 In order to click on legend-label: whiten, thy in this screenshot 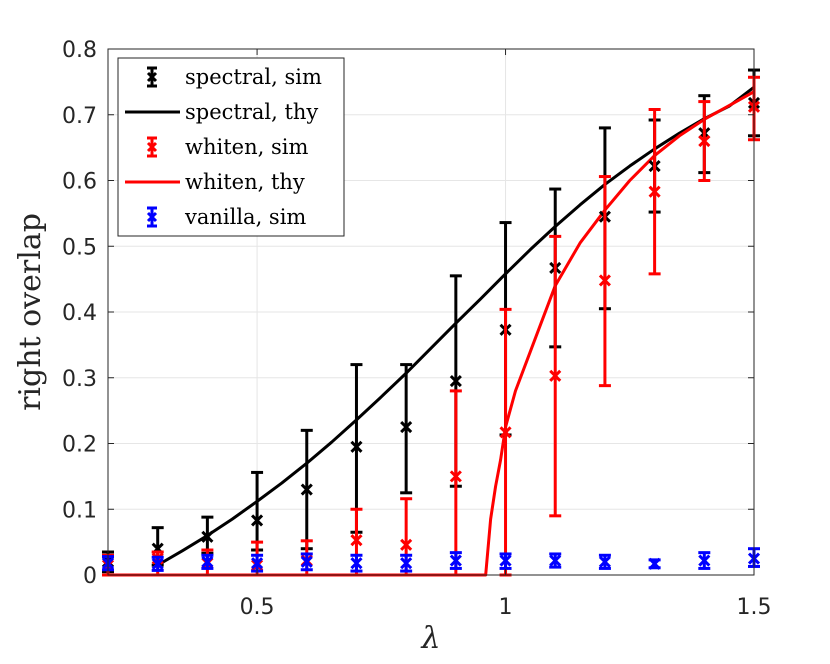, I will do `click(245, 182)`.